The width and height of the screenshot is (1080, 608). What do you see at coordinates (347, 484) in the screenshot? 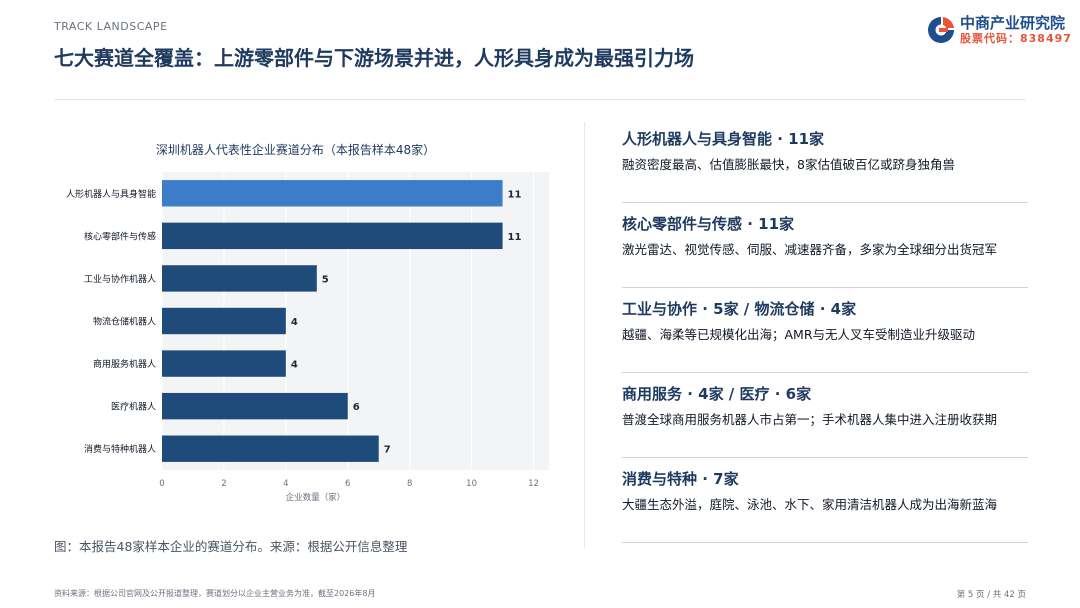
I see `x-tick-label: 6` at bounding box center [347, 484].